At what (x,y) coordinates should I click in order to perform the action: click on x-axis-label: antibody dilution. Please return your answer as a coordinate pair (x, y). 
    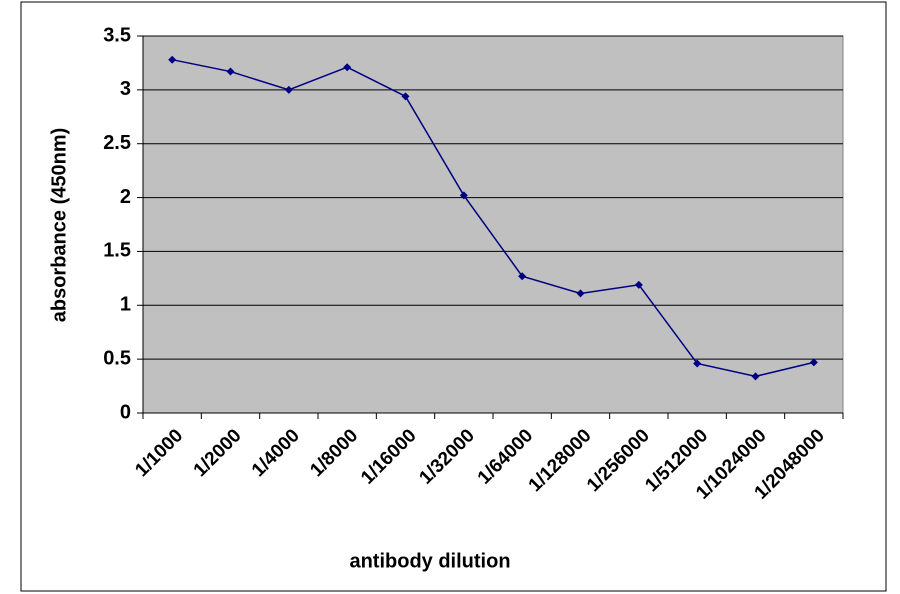
    Looking at the image, I should click on (429, 561).